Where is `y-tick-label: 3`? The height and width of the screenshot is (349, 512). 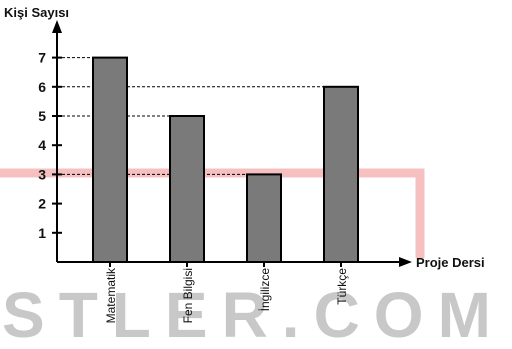
y-tick-label: 3 is located at coordinates (42, 174).